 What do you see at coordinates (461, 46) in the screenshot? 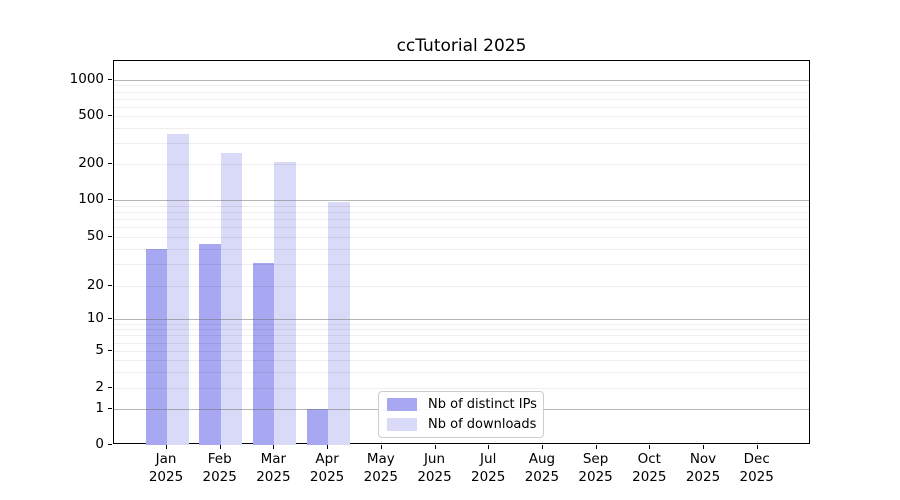
I see `chart-title: ccTutorial 2025` at bounding box center [461, 46].